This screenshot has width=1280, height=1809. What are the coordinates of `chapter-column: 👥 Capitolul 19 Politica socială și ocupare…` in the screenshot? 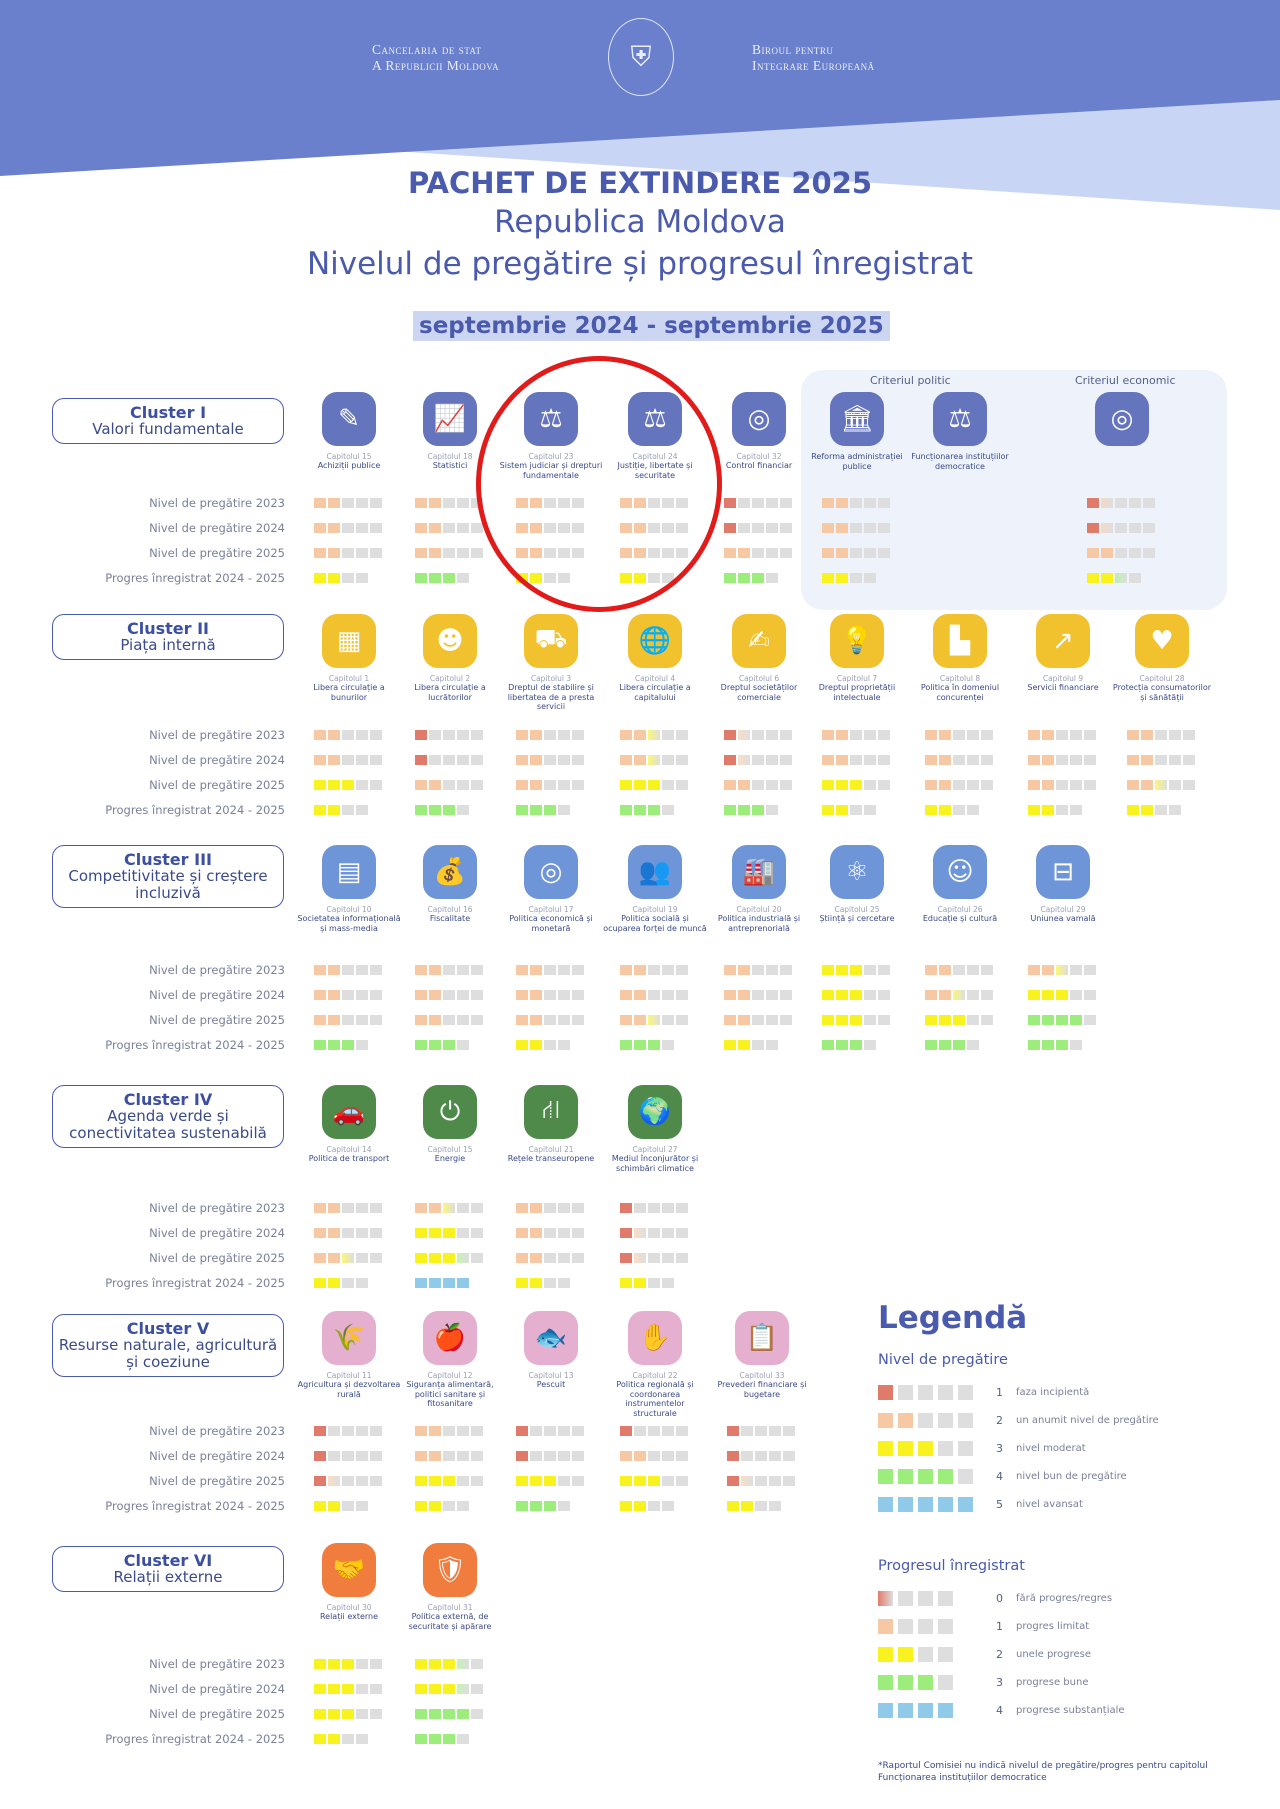 It's located at (655, 889).